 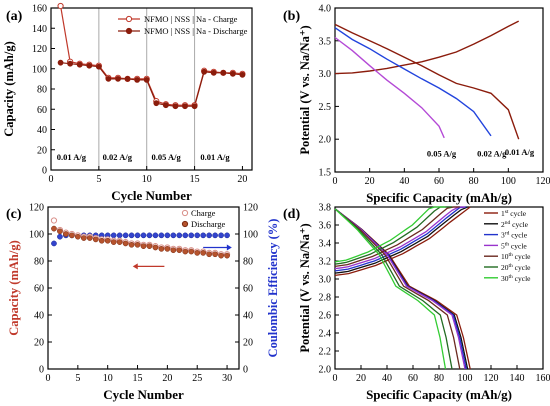 I want to click on panel-b-ytick-label: 2.0, so click(x=325, y=140).